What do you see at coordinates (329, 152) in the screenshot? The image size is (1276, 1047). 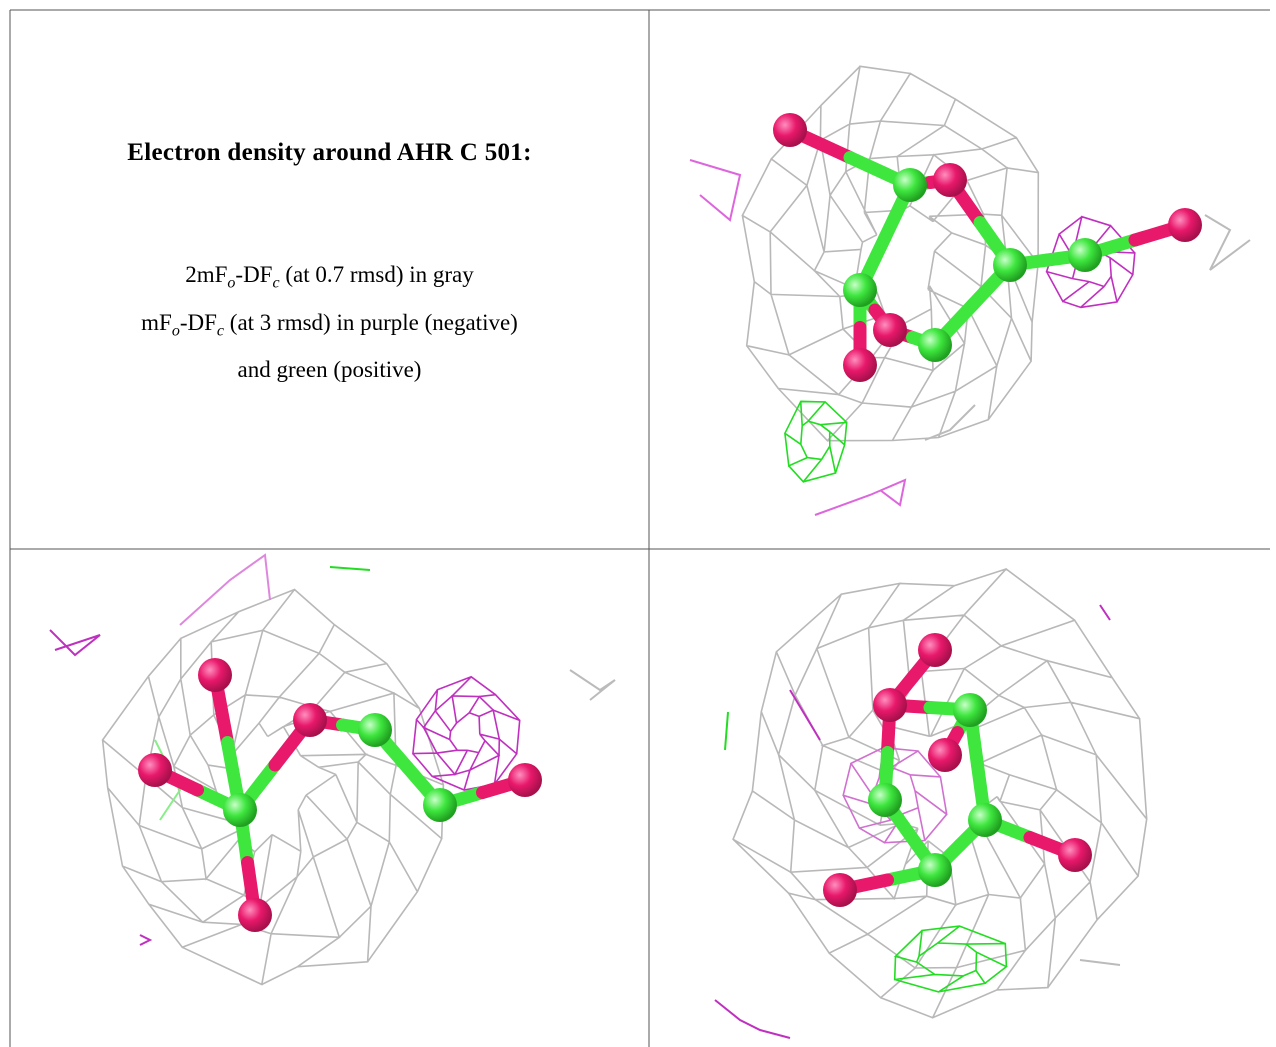 I see `caption-title: Electron density around AHR C 501:` at bounding box center [329, 152].